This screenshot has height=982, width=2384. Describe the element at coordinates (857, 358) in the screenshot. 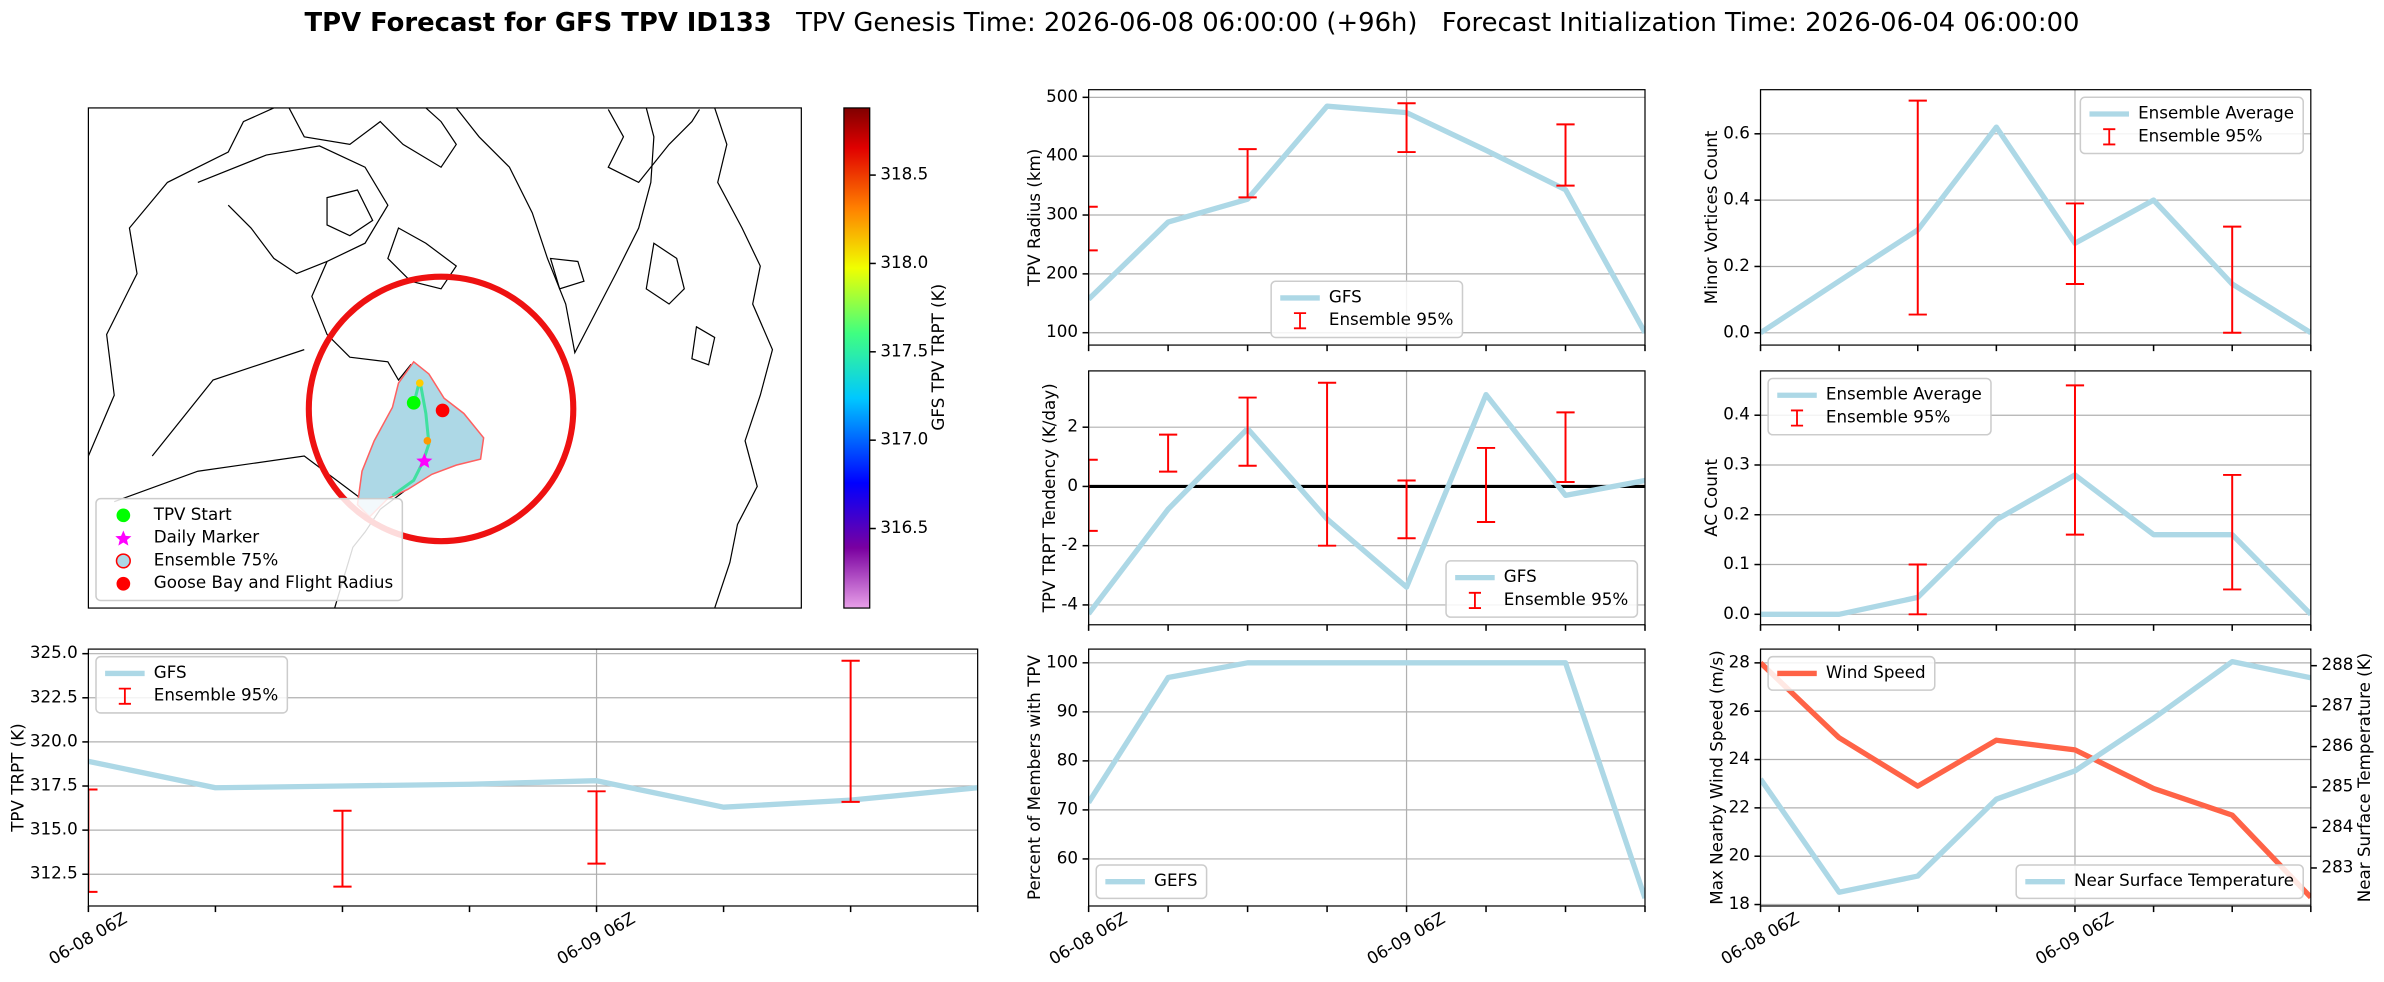

I see `colorbar` at that location.